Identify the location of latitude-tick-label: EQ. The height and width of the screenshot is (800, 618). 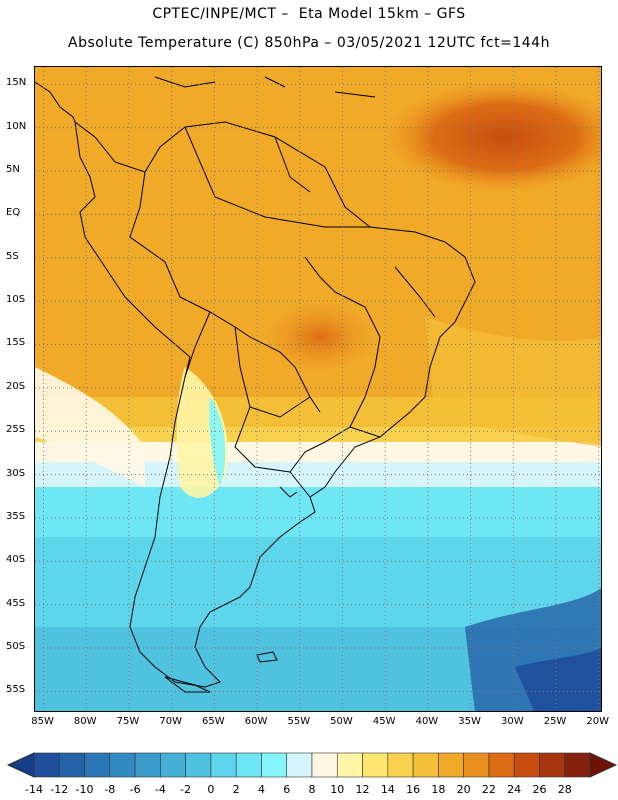
(13, 213).